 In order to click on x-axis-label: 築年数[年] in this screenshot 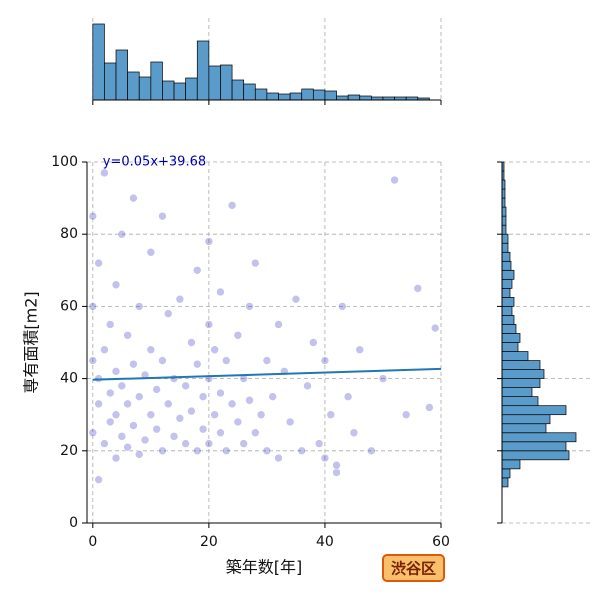, I will do `click(264, 567)`.